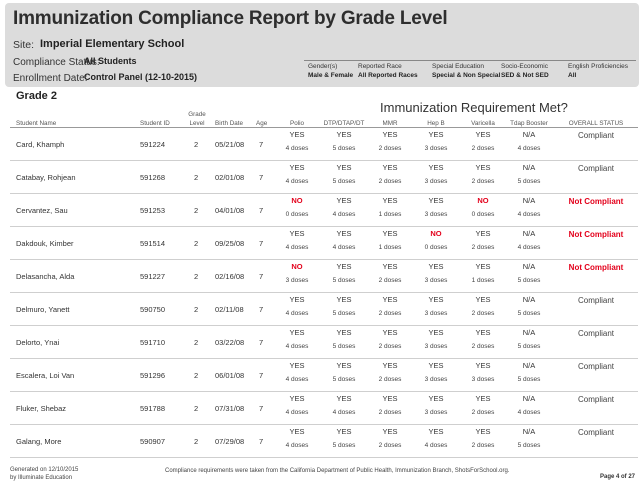 The height and width of the screenshot is (492, 643). Describe the element at coordinates (436, 239) in the screenshot. I see `vaccine-cell: NO 0 doses` at that location.